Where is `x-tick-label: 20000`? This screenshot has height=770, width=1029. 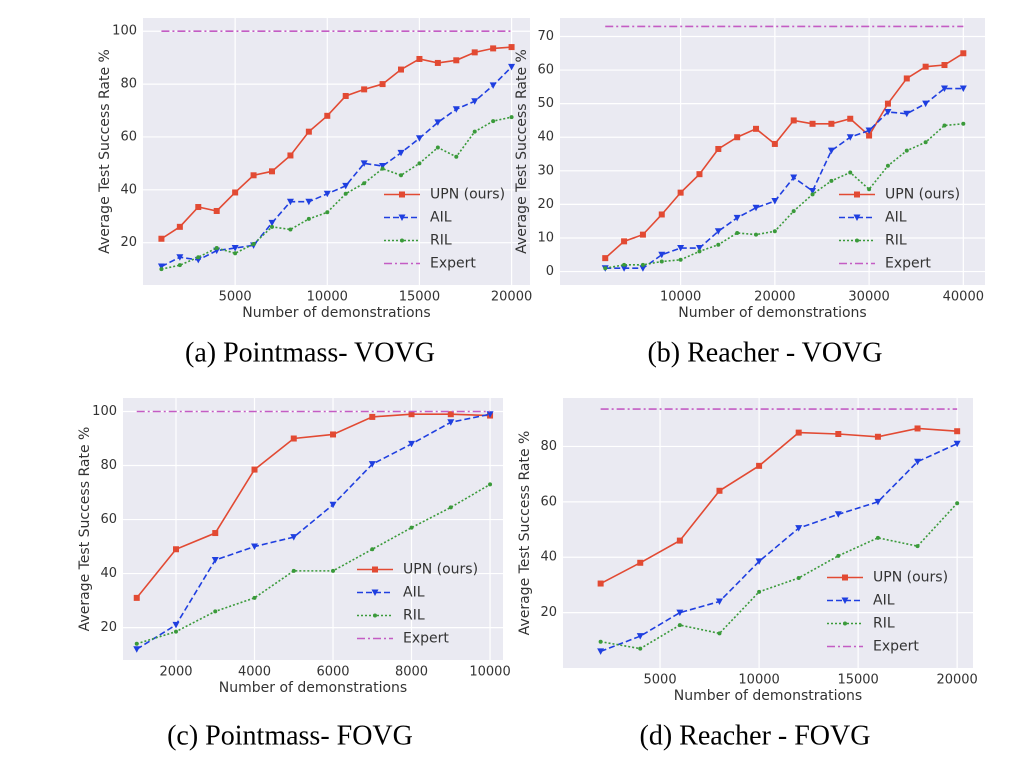
x-tick-label: 20000 is located at coordinates (511, 297).